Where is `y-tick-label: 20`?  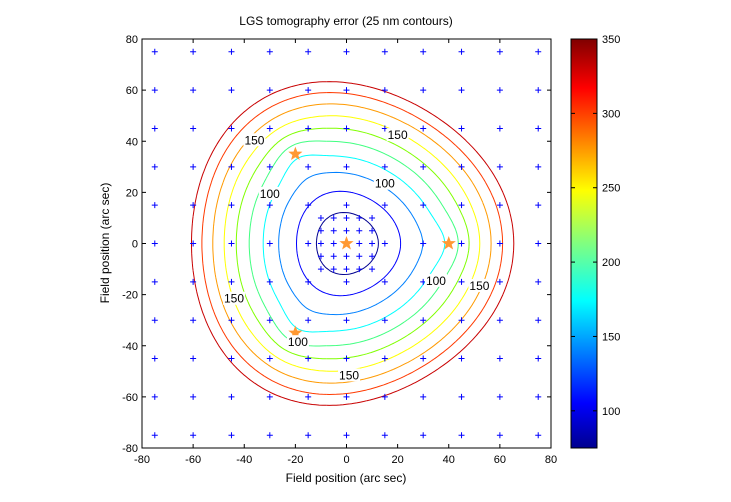 y-tick-label: 20 is located at coordinates (132, 193).